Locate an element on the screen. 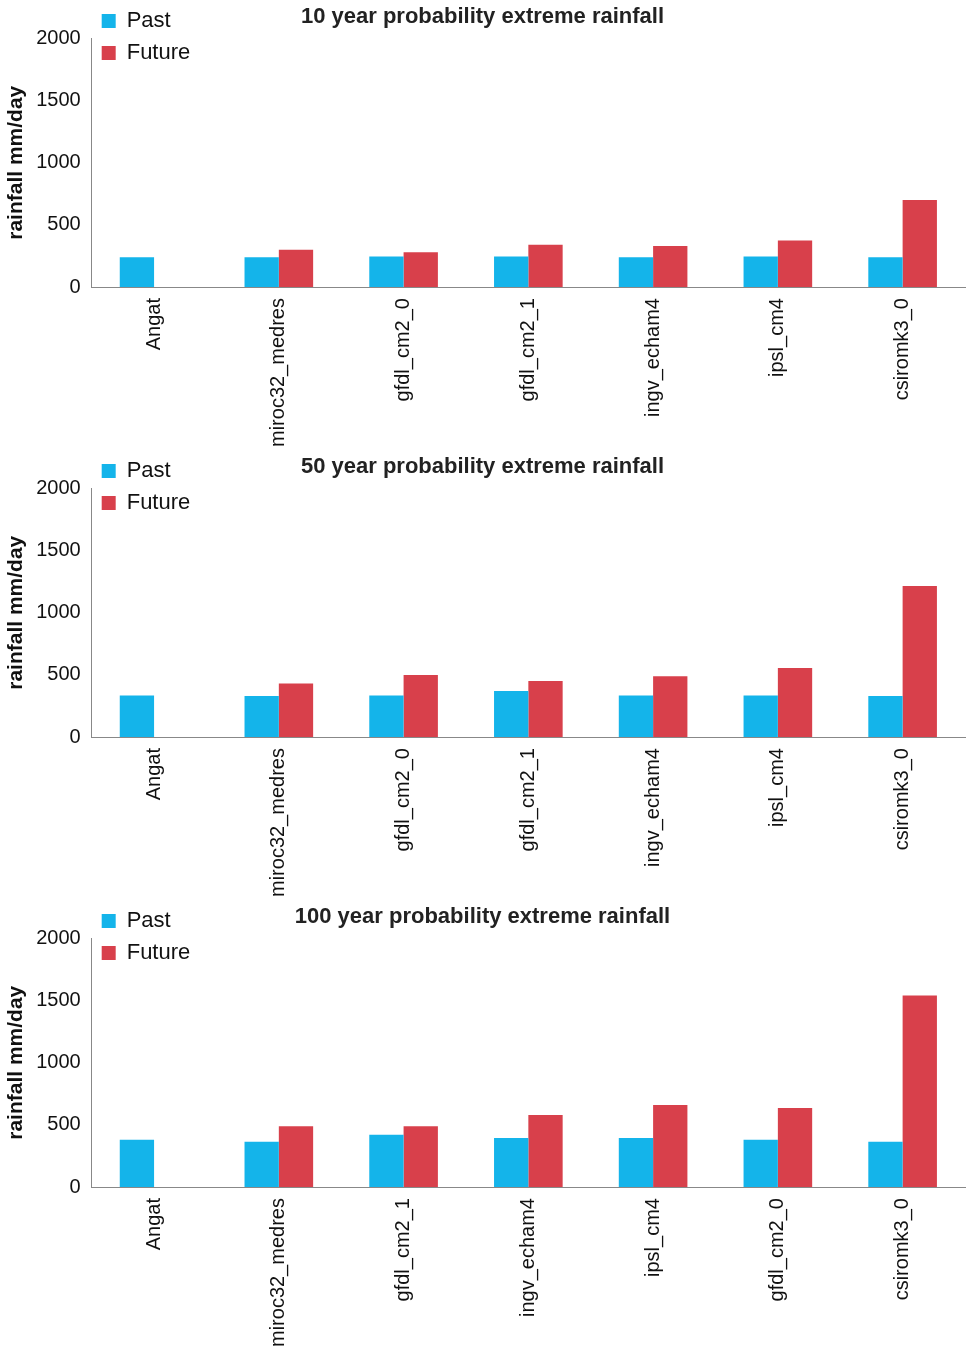 Image resolution: width=975 pixels, height=1364 pixels. chart-title: 100 year probability extreme rainfall is located at coordinates (482, 916).